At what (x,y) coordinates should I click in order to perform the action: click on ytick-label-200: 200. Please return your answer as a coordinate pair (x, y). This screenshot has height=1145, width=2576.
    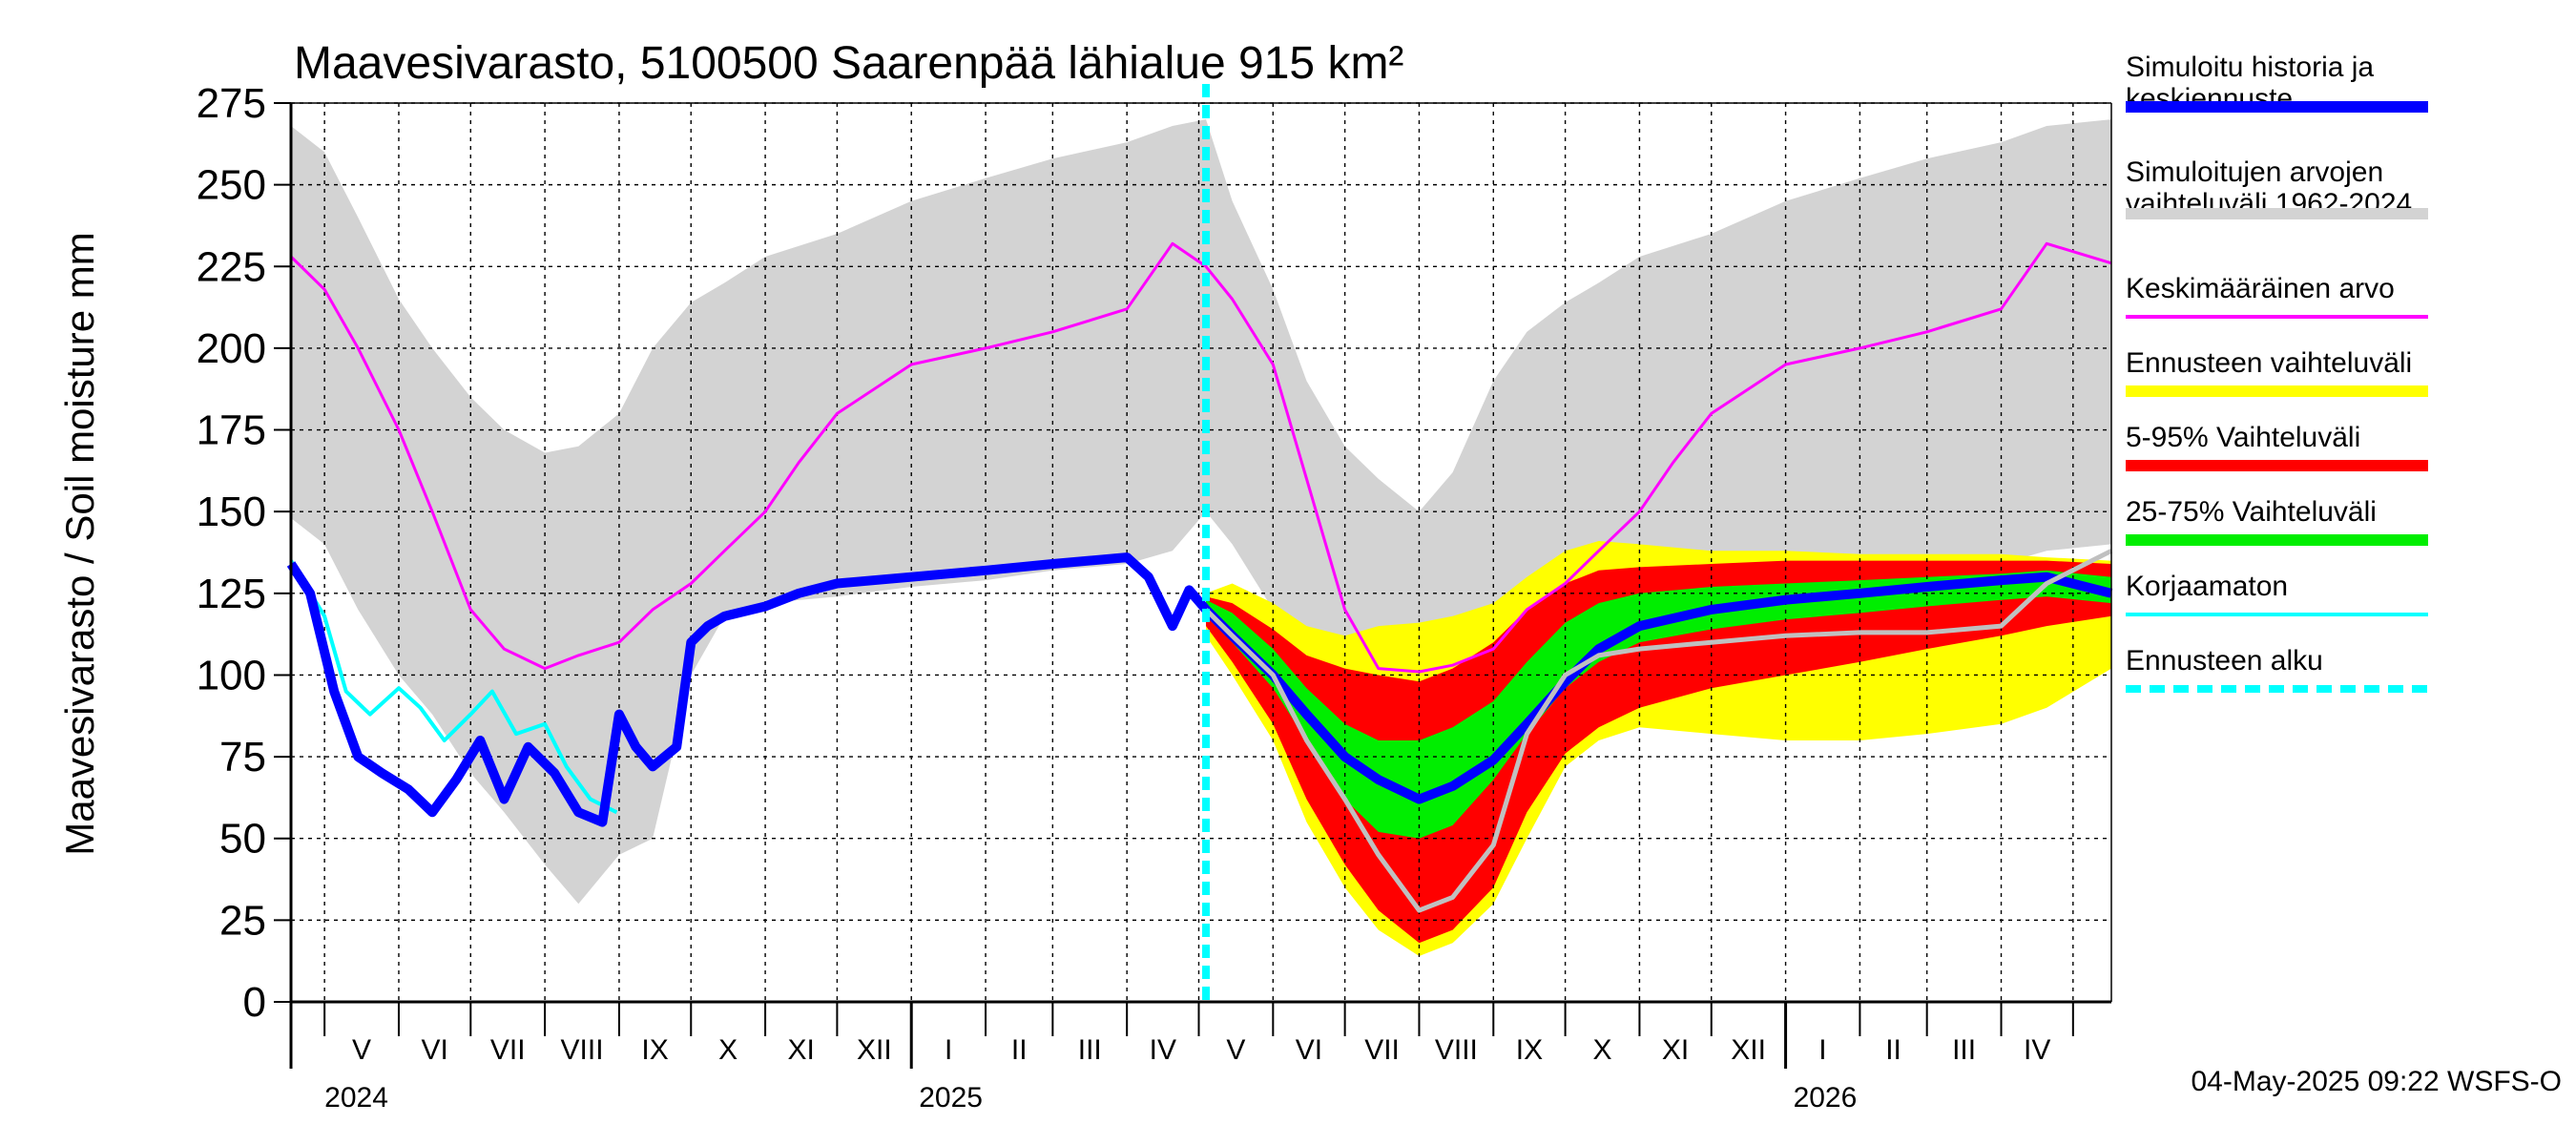
    Looking at the image, I should click on (231, 349).